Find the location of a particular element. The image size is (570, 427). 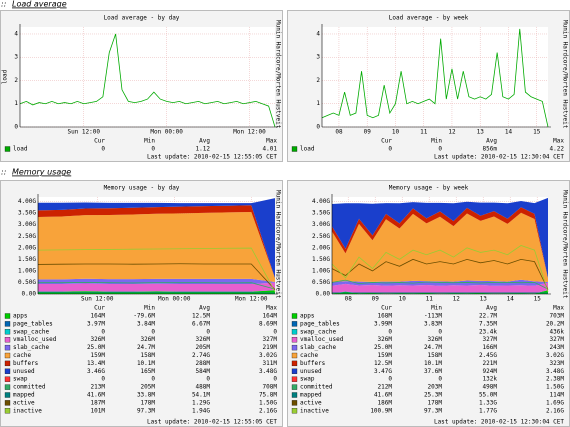

x-tick-label: Mon 12:00 is located at coordinates (249, 132).